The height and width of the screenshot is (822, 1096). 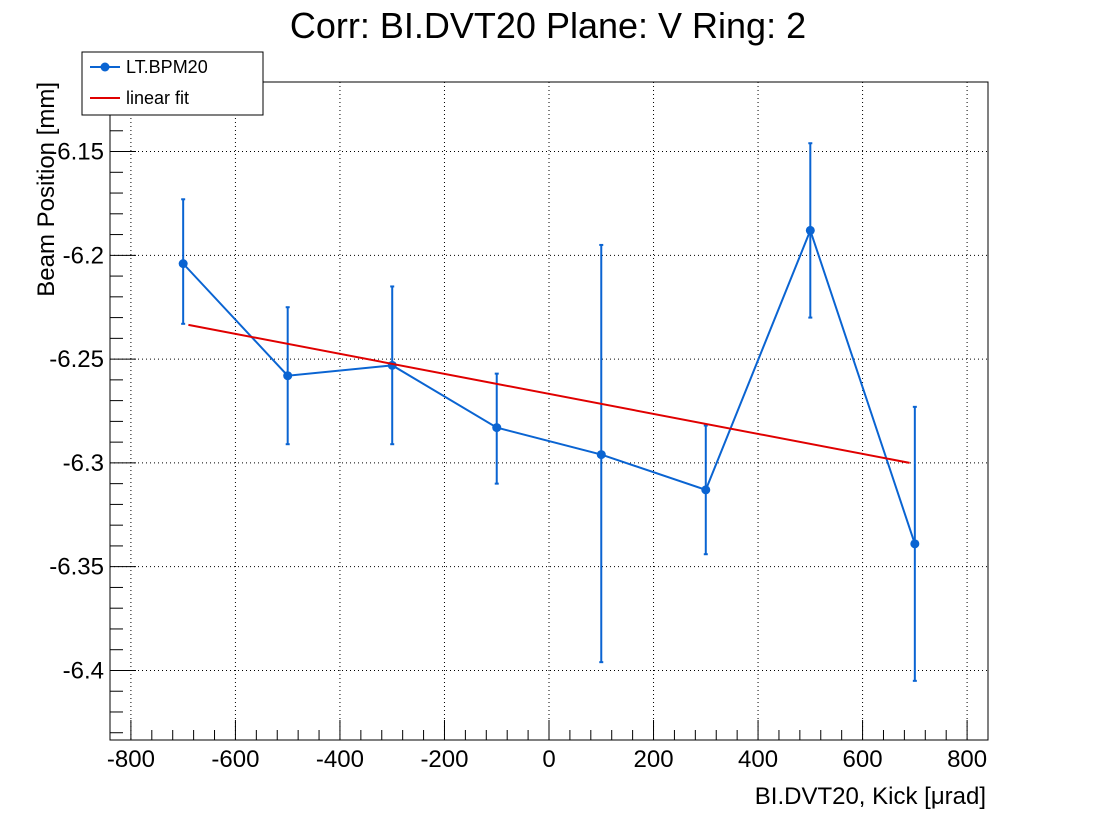 I want to click on x-tick-label: -800, so click(x=131, y=759).